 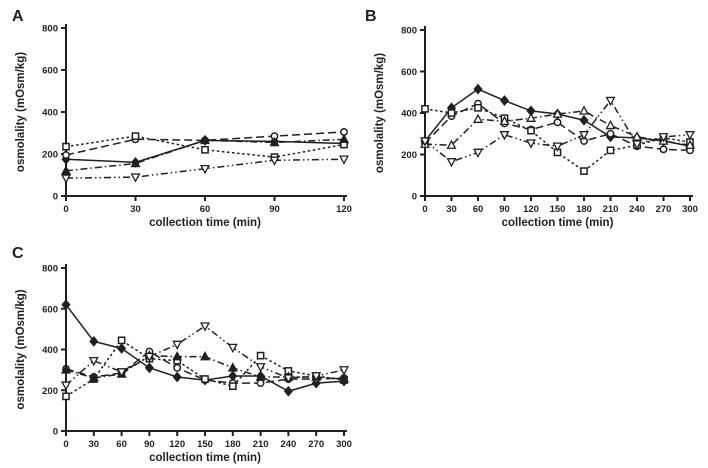 What do you see at coordinates (18, 253) in the screenshot?
I see `panel-c-label: C` at bounding box center [18, 253].